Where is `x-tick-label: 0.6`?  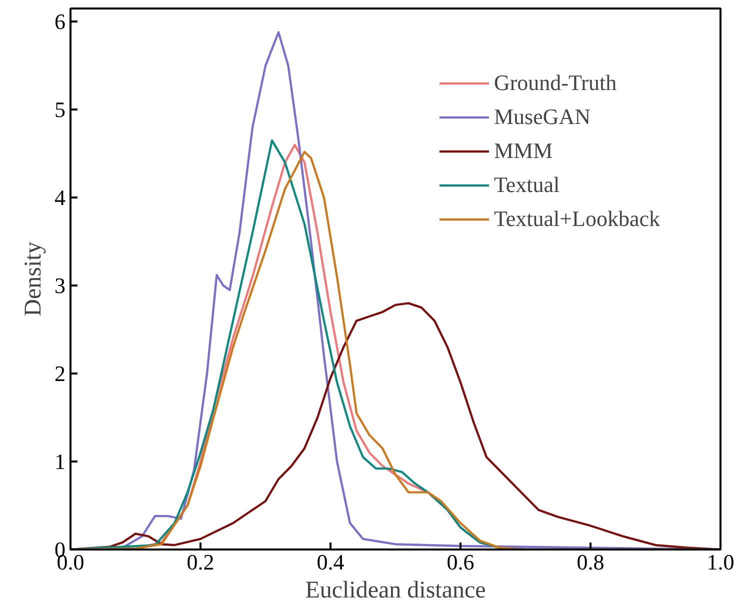 x-tick-label: 0.6 is located at coordinates (460, 562).